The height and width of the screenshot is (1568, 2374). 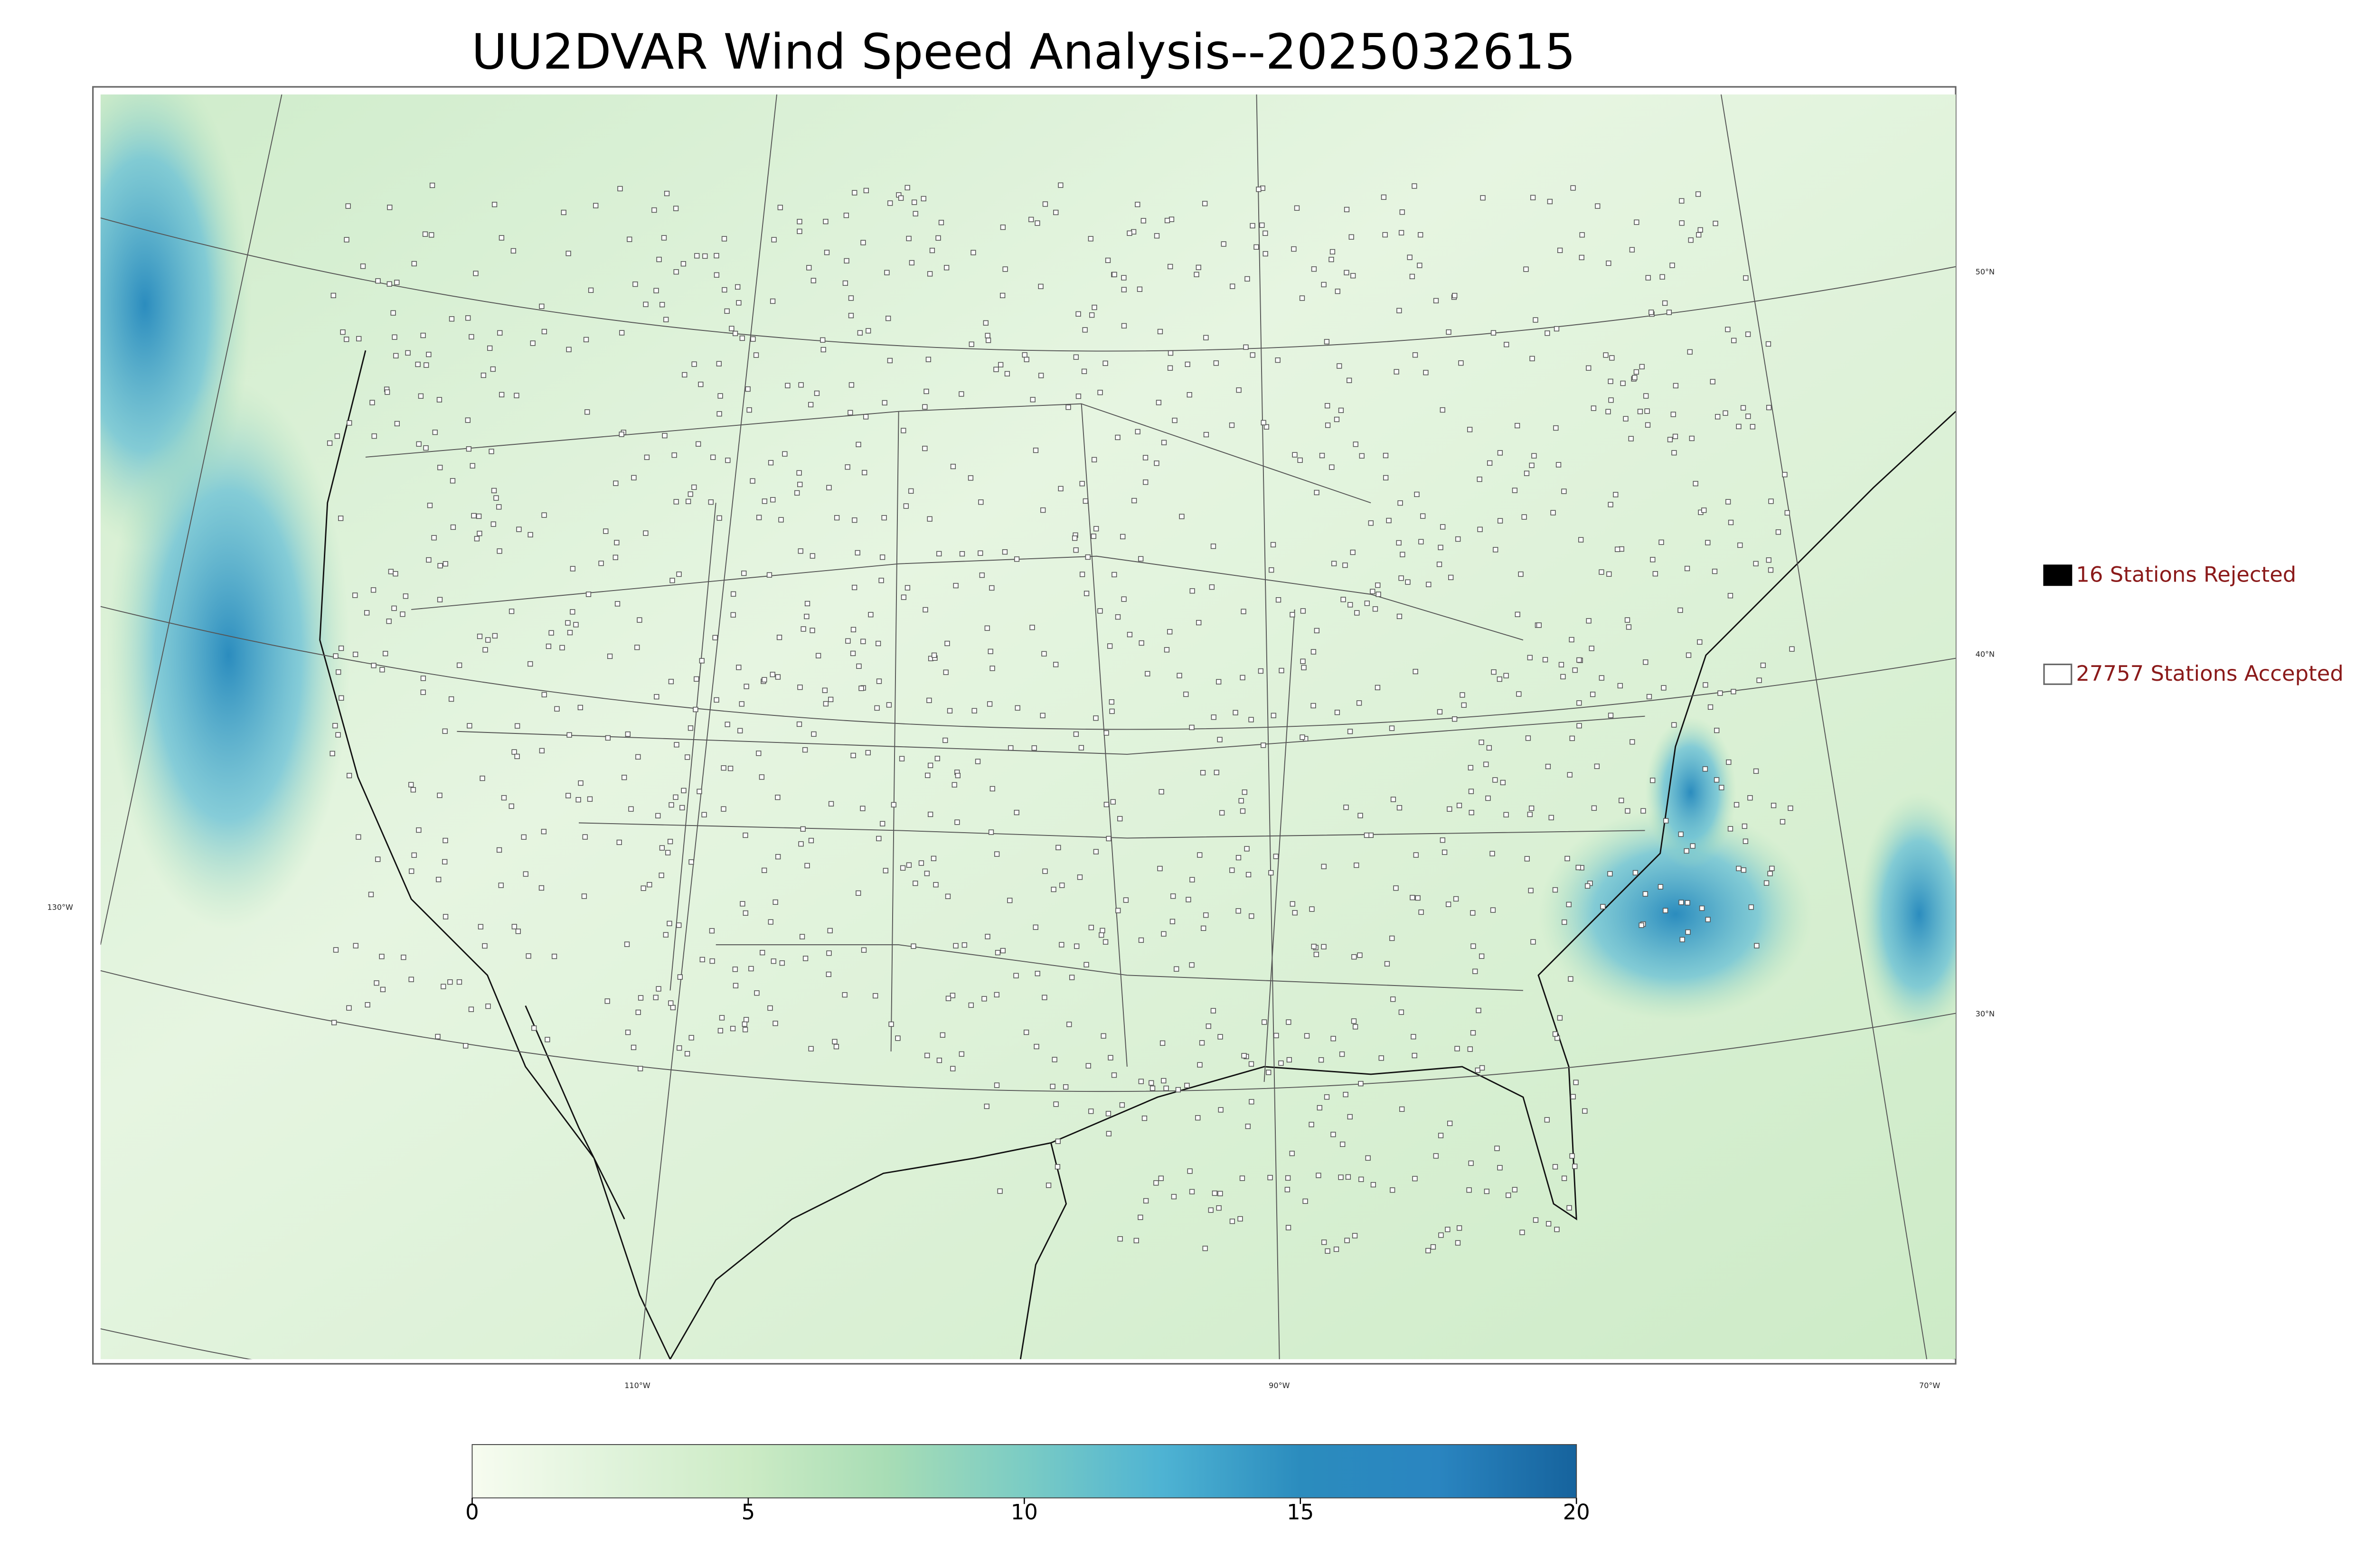 What do you see at coordinates (2186, 575) in the screenshot?
I see `legend-label: 16 Stations Rejected` at bounding box center [2186, 575].